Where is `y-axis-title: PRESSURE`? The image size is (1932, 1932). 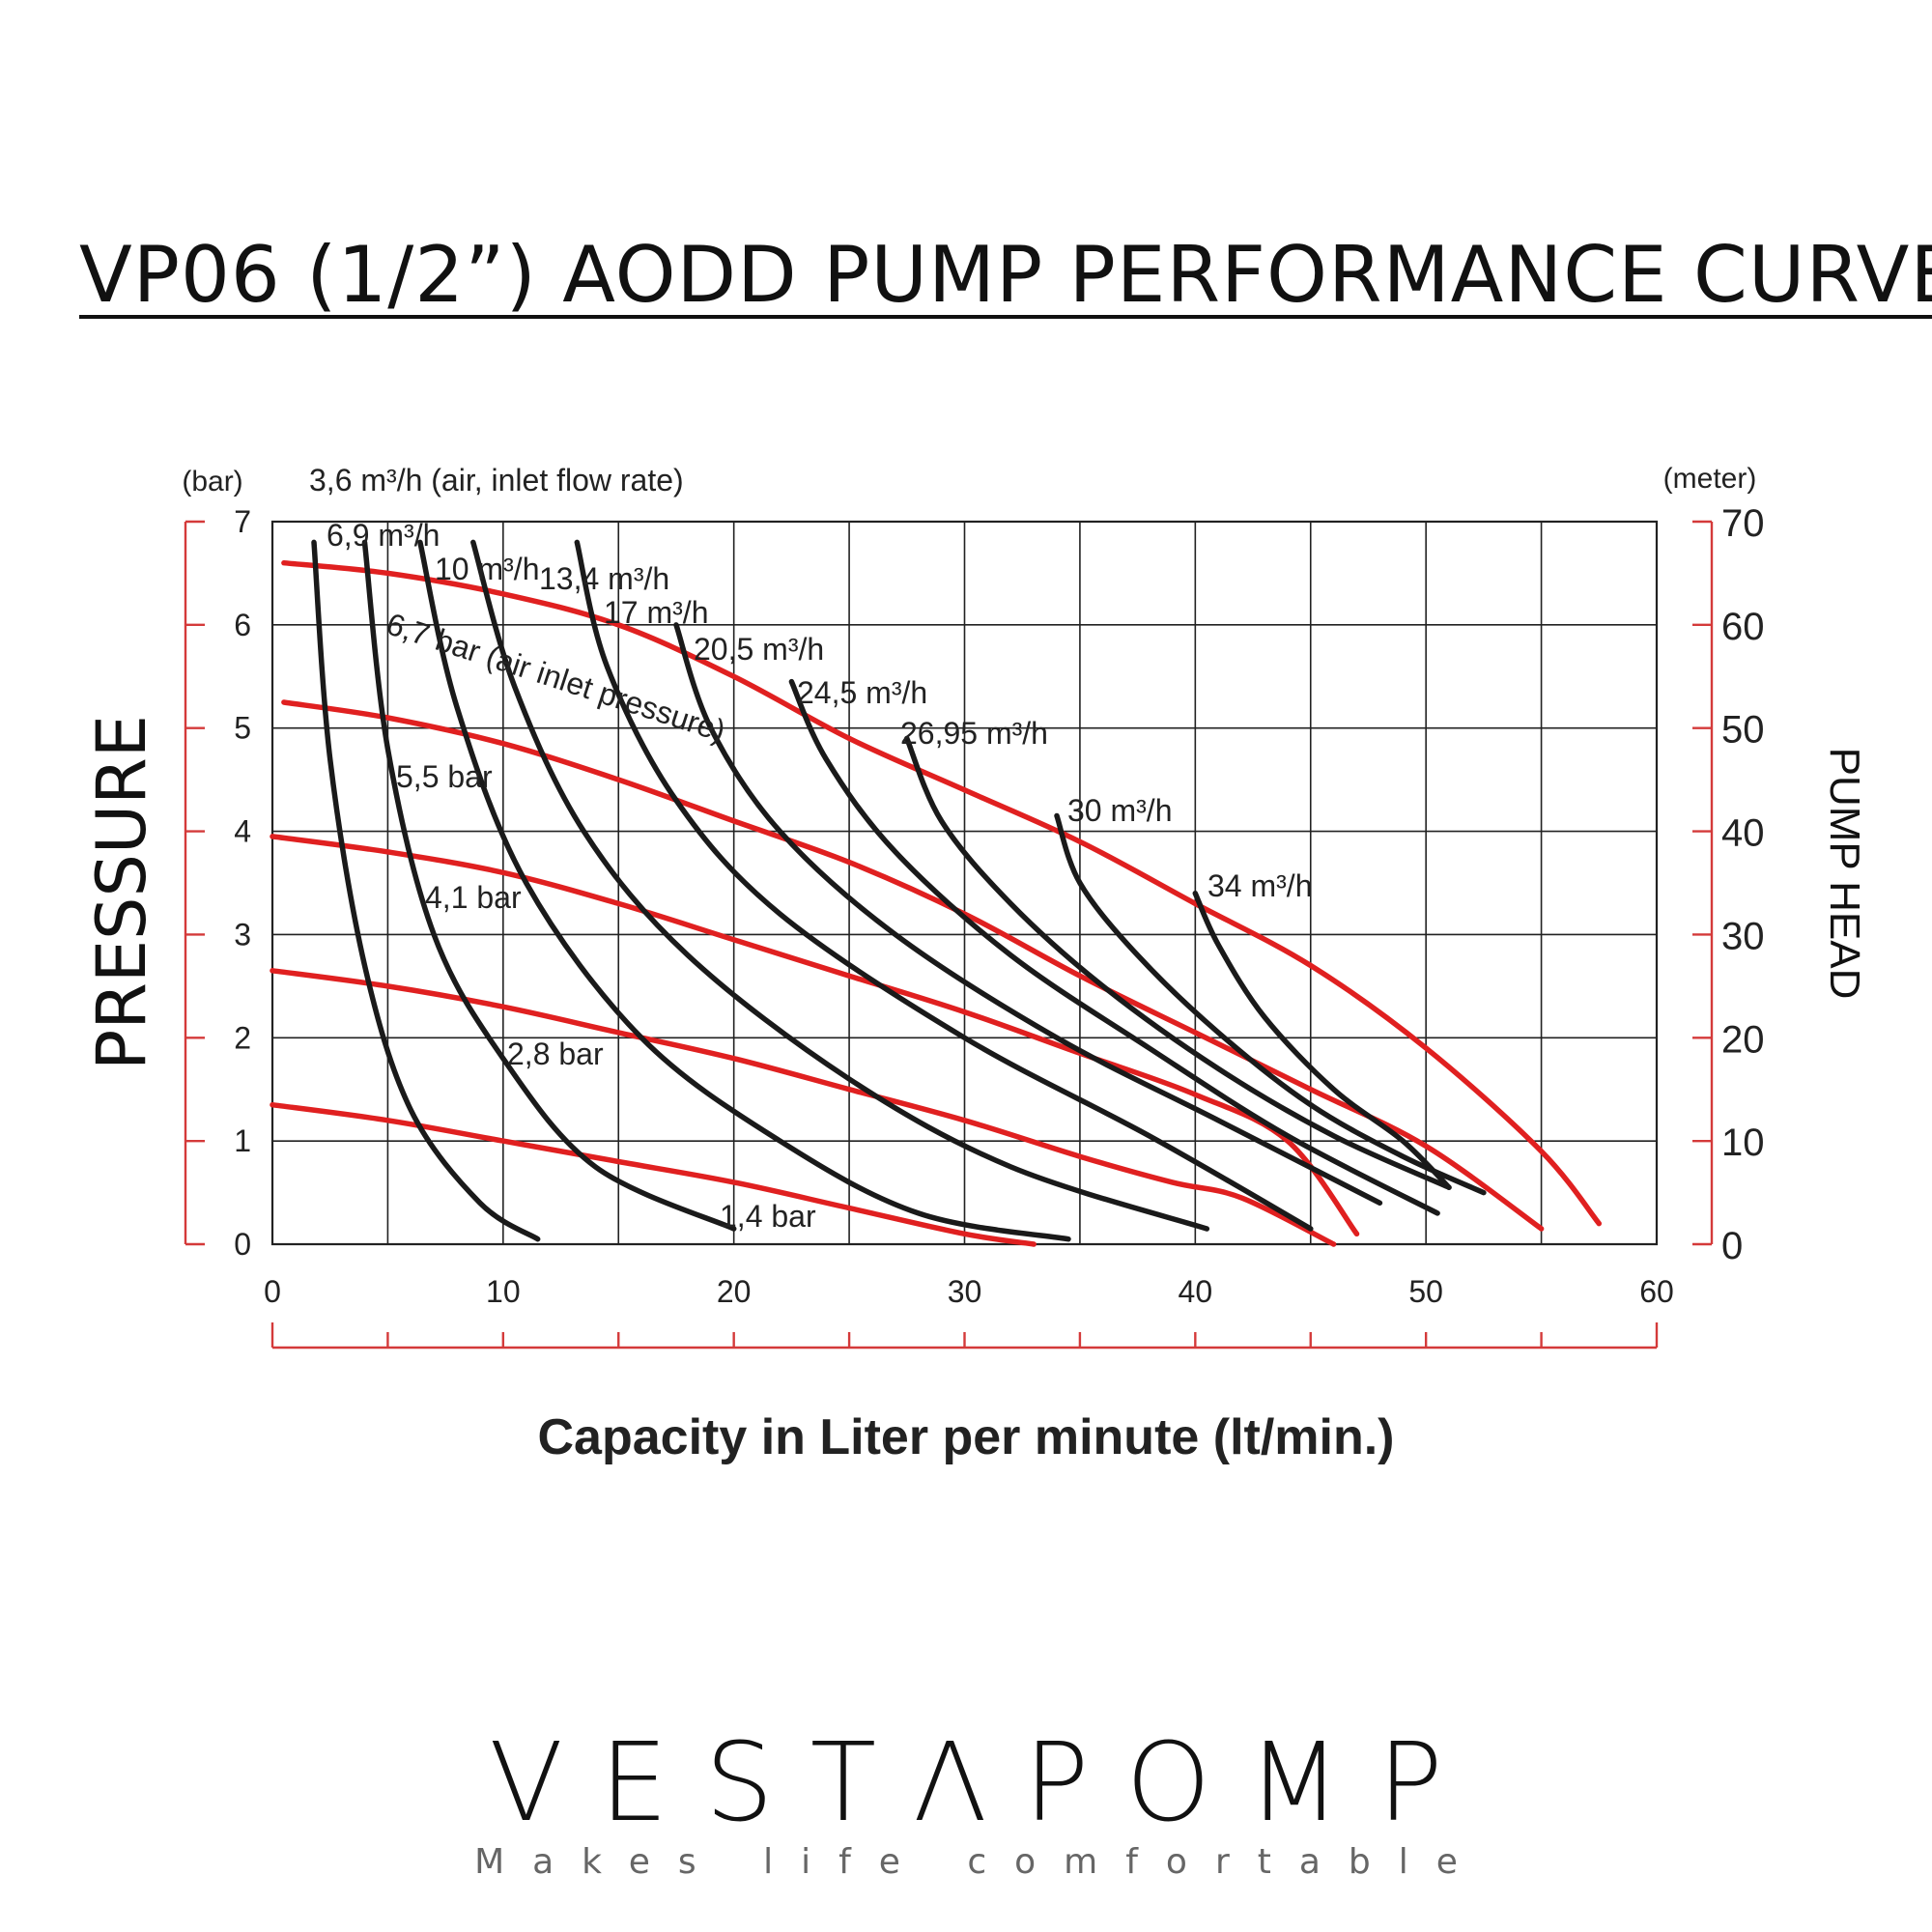 y-axis-title: PRESSURE is located at coordinates (121, 892).